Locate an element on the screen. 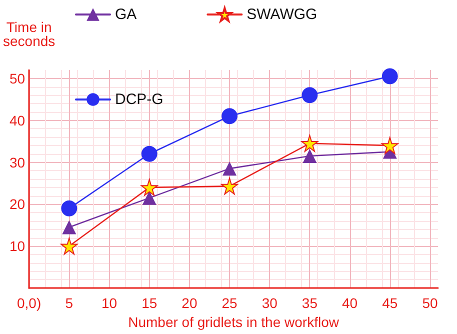 The image size is (457, 334). x-tick-label: 5 is located at coordinates (69, 303).